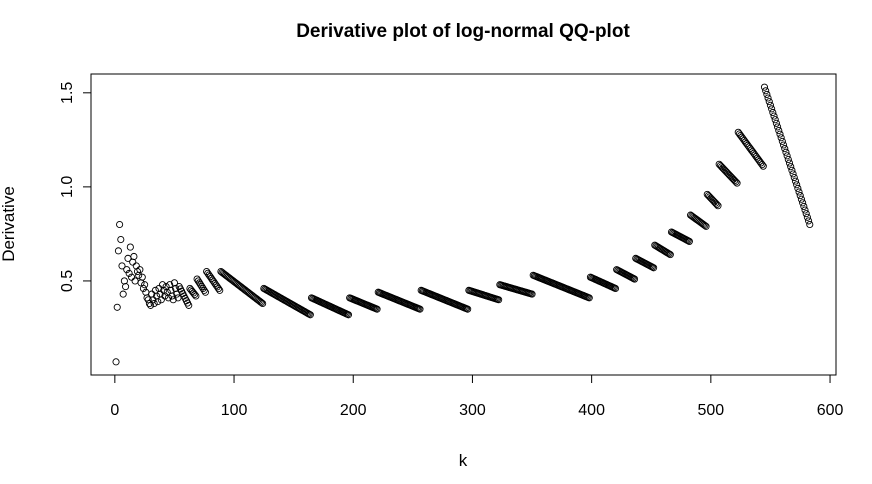  I want to click on x-tick-label: 600, so click(830, 410).